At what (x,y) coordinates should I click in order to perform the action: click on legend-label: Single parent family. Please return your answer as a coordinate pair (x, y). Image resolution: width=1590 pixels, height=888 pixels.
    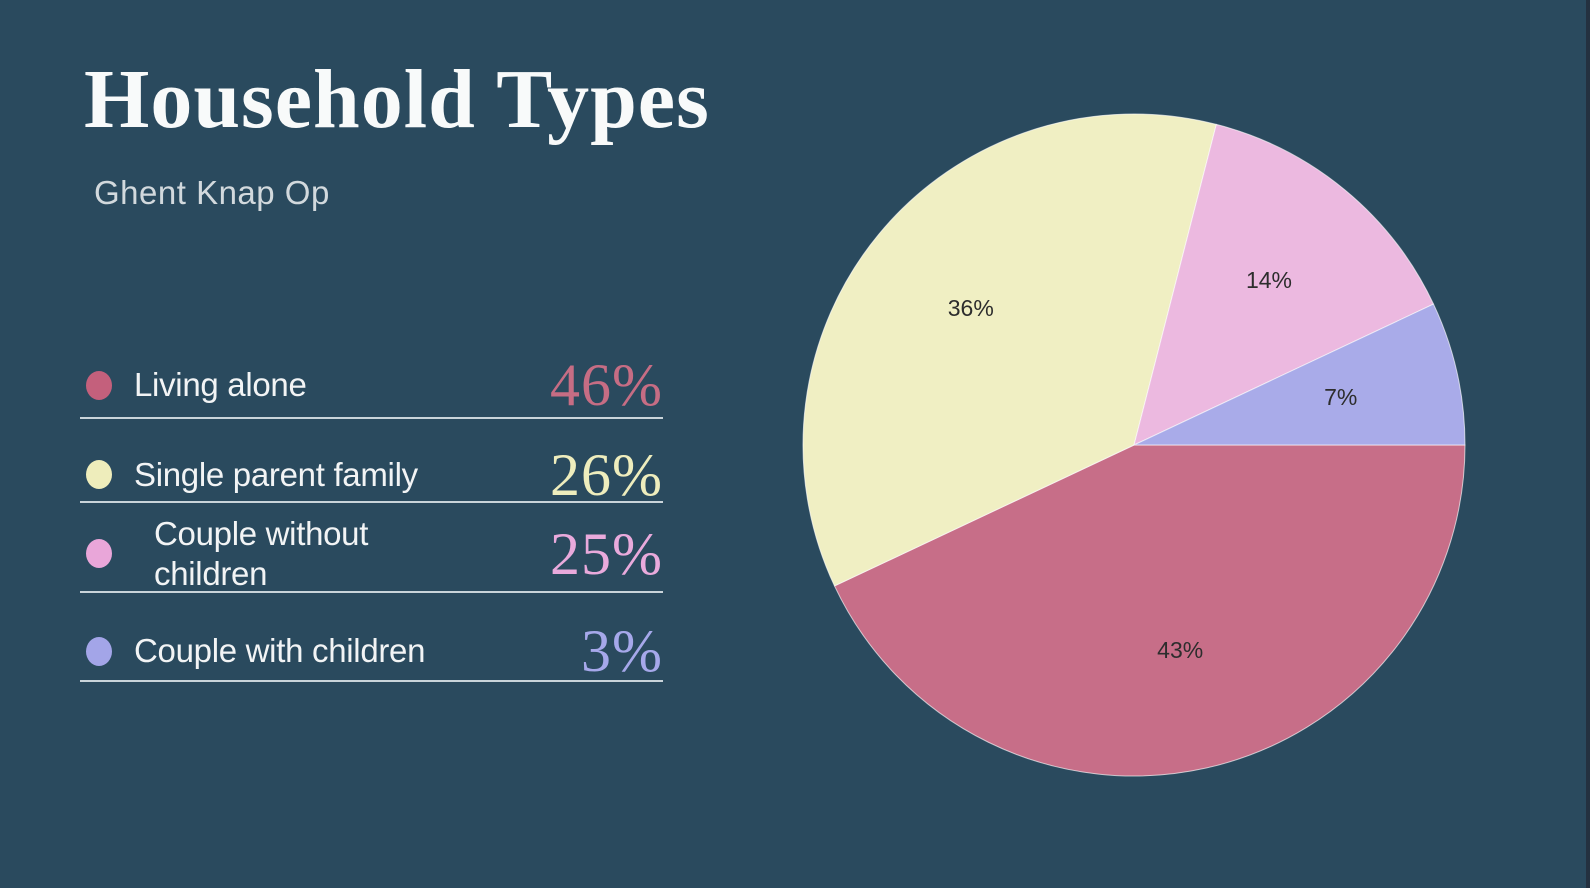
    Looking at the image, I should click on (276, 474).